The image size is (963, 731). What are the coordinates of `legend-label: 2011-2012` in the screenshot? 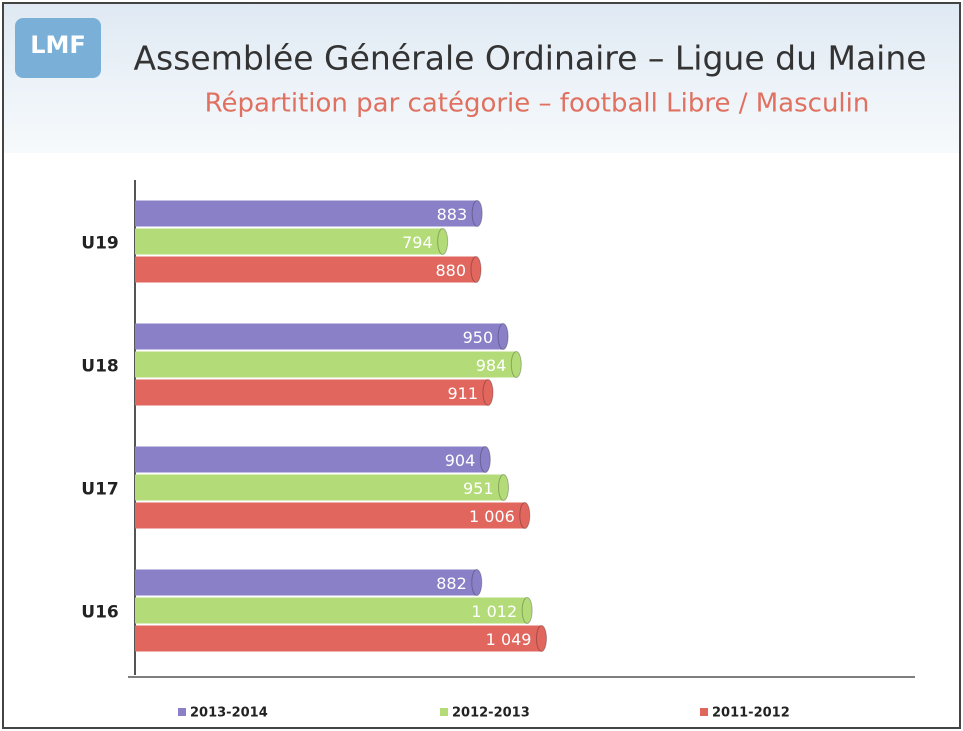 It's located at (751, 713).